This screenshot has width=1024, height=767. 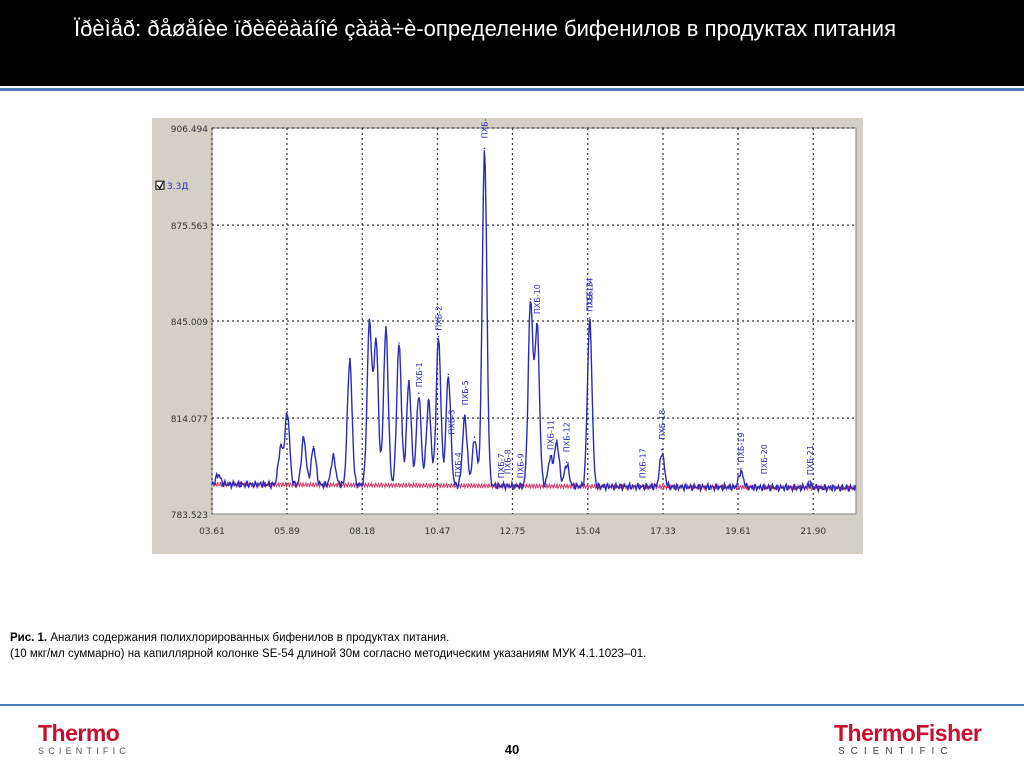 What do you see at coordinates (662, 425) in the screenshot?
I see `peak-label: ПХБ-18` at bounding box center [662, 425].